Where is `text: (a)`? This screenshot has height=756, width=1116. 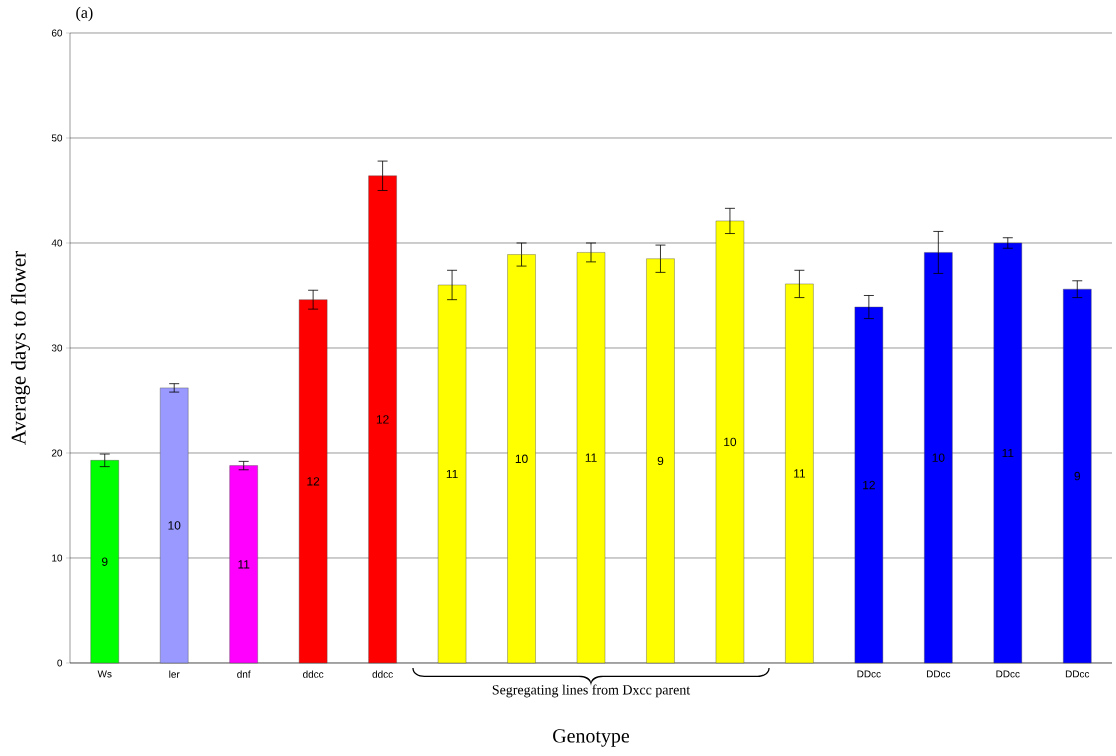 text: (a) is located at coordinates (84, 14).